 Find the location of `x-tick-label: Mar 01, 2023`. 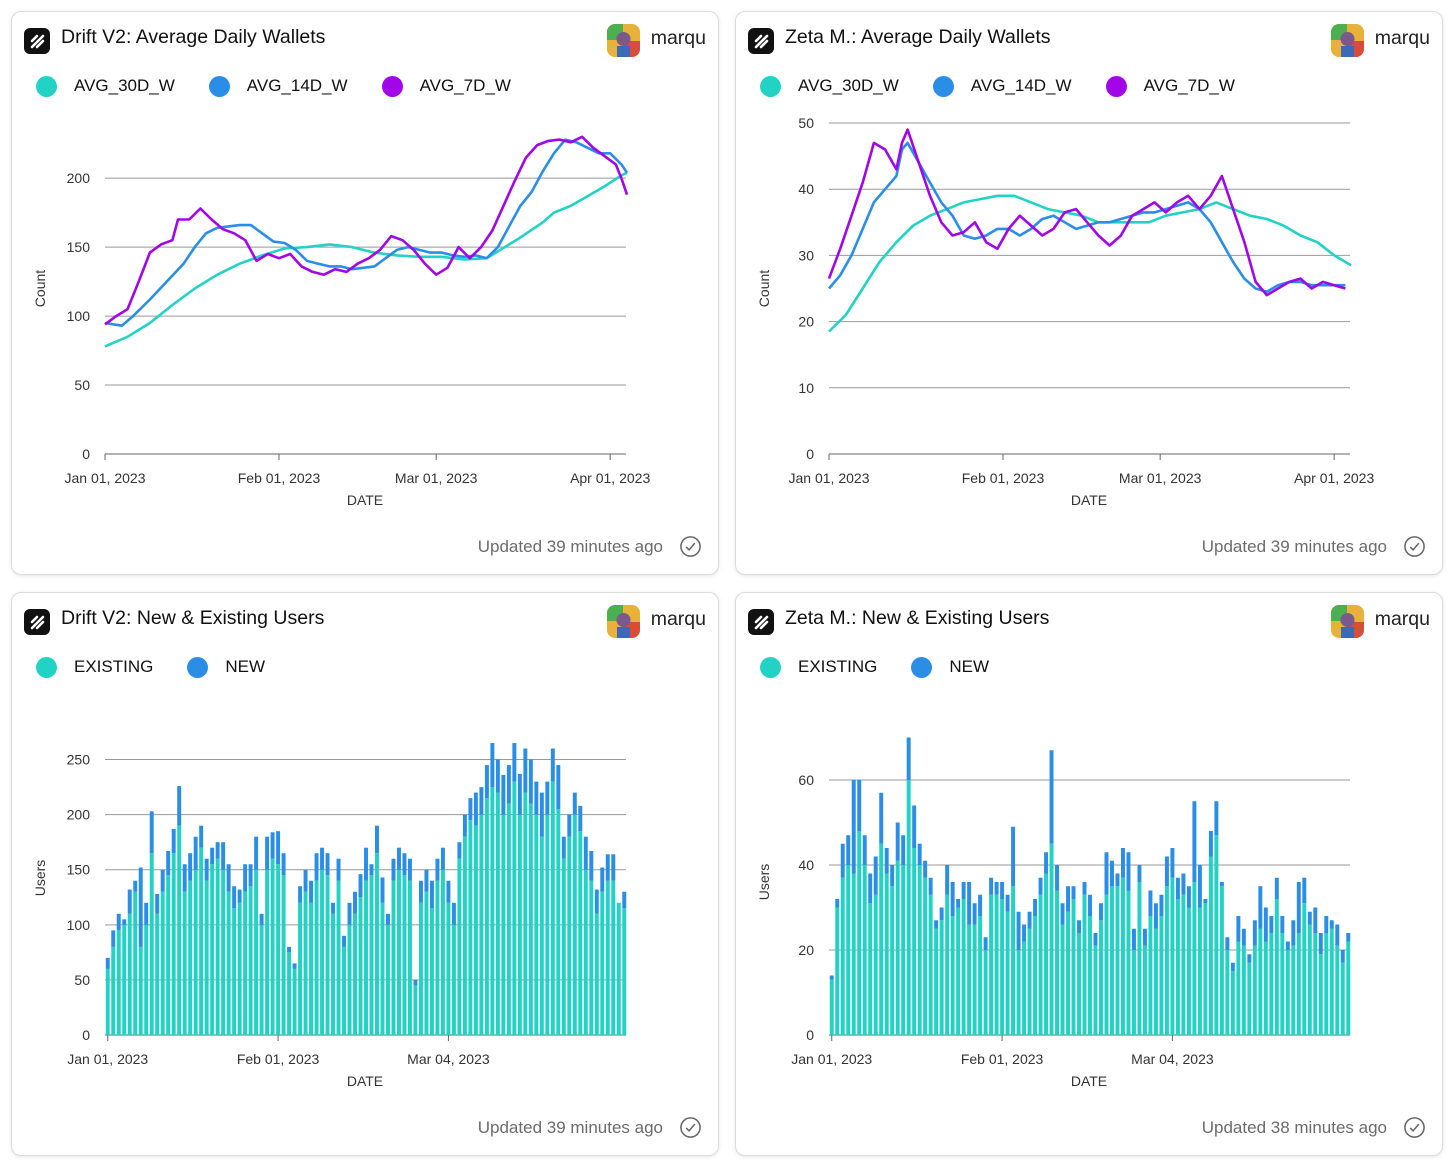

x-tick-label: Mar 01, 2023 is located at coordinates (1160, 478).